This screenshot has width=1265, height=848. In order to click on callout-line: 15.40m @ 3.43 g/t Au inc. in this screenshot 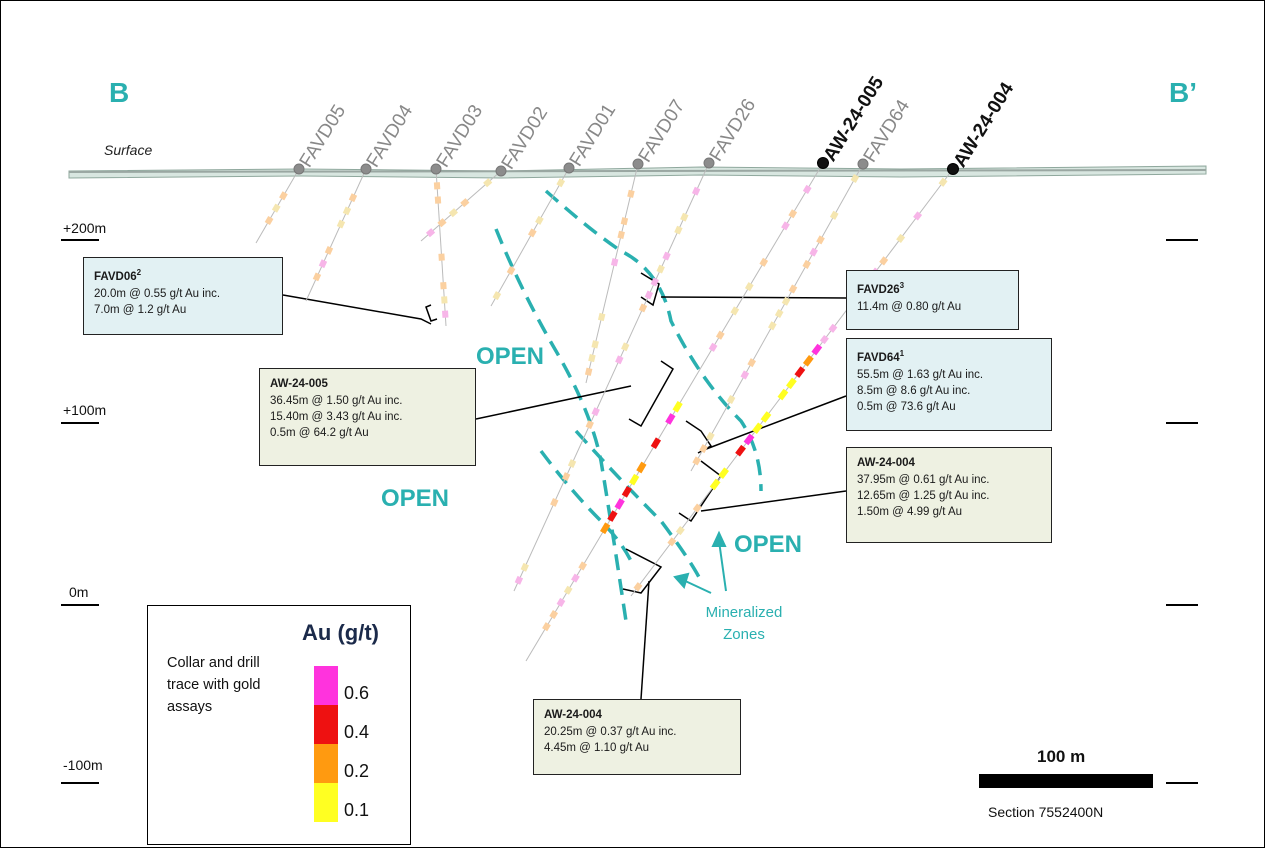, I will do `click(336, 417)`.